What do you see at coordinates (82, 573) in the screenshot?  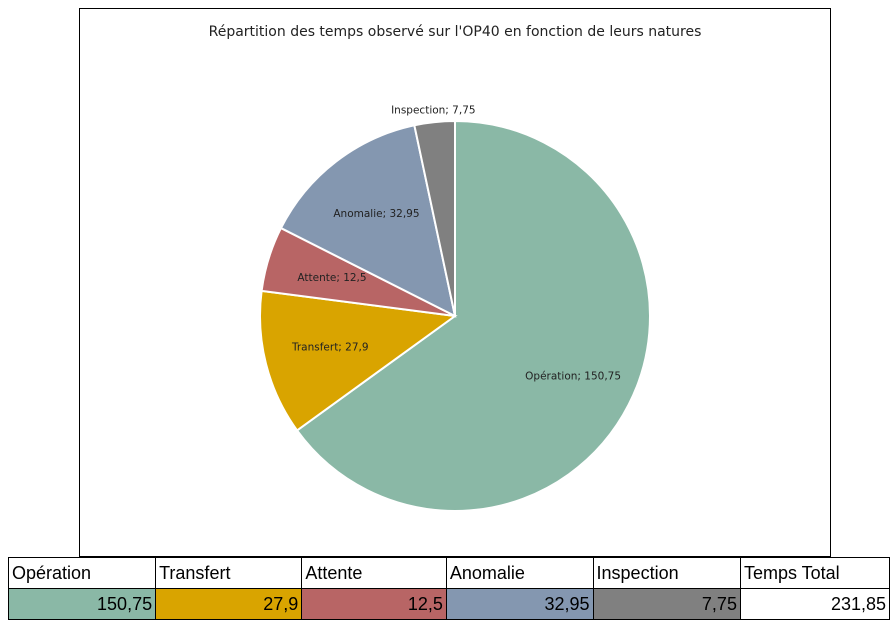 I see `header-cell: Opération` at bounding box center [82, 573].